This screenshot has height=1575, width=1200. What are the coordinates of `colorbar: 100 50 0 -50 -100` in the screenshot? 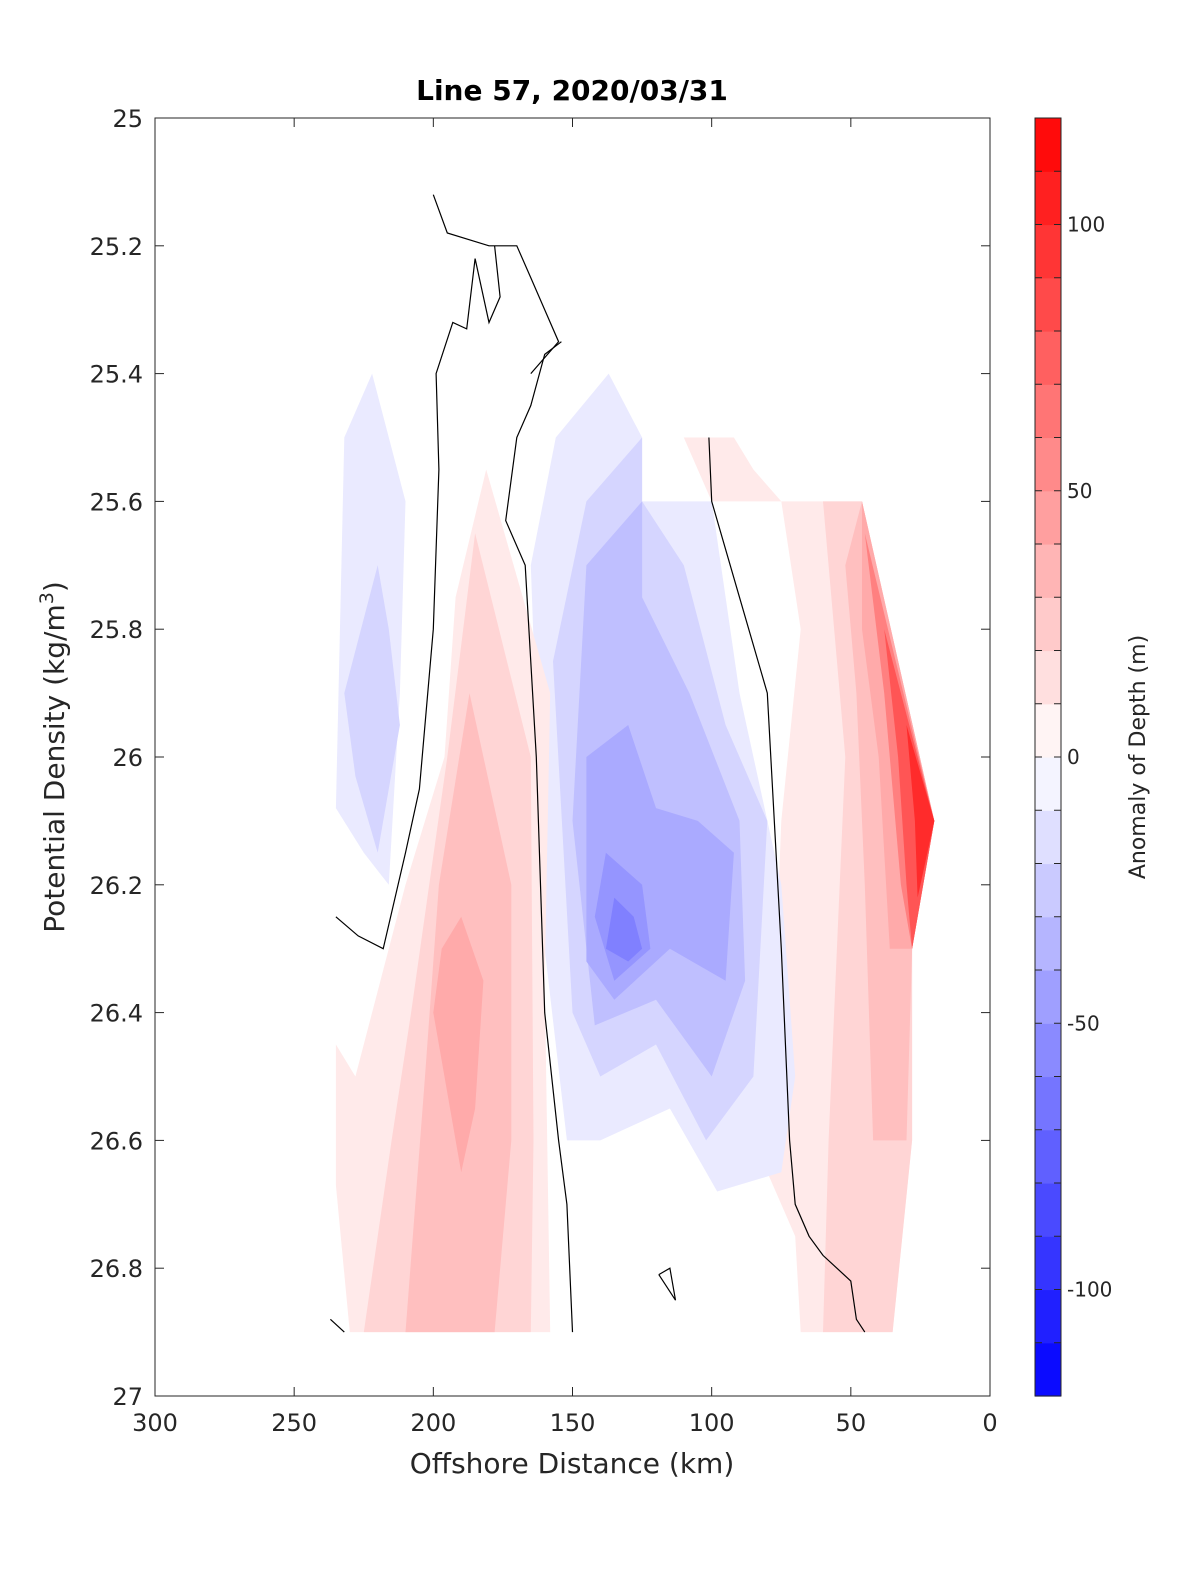 It's located at (1073, 757).